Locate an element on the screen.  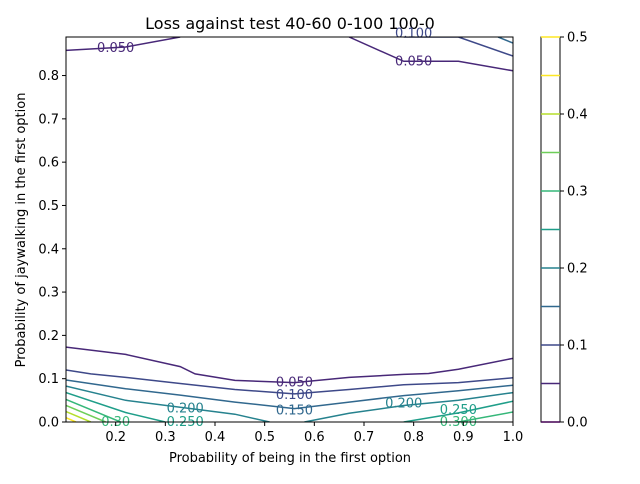
contour-label-1: 0.100 is located at coordinates (413, 34).